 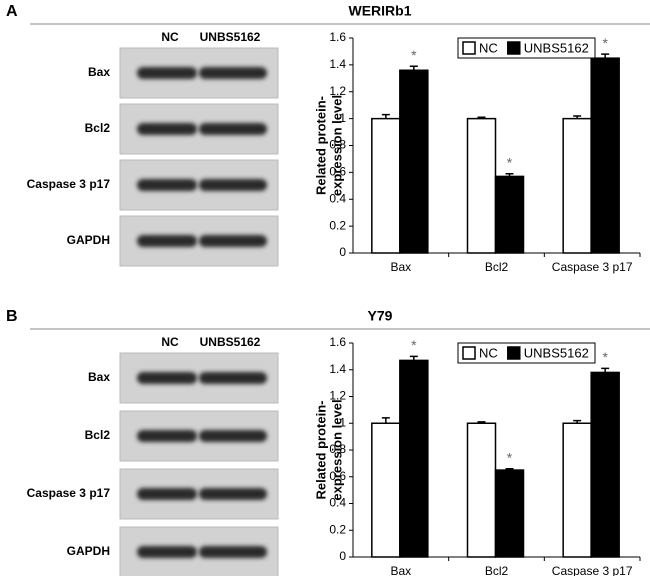 I want to click on y-tick-label: 1.4, so click(x=337, y=64).